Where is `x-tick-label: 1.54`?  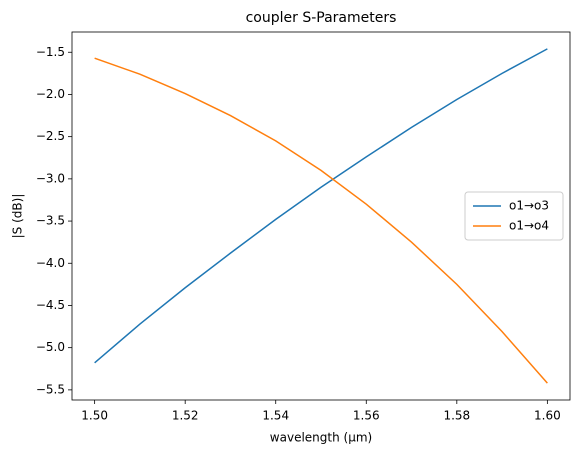 x-tick-label: 1.54 is located at coordinates (275, 416).